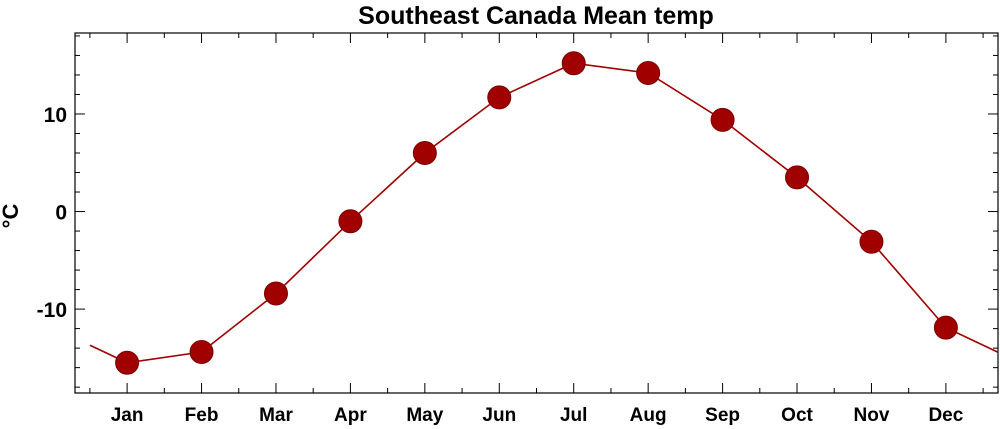 This screenshot has height=429, width=1000. I want to click on x-tick-label: Jun, so click(499, 415).